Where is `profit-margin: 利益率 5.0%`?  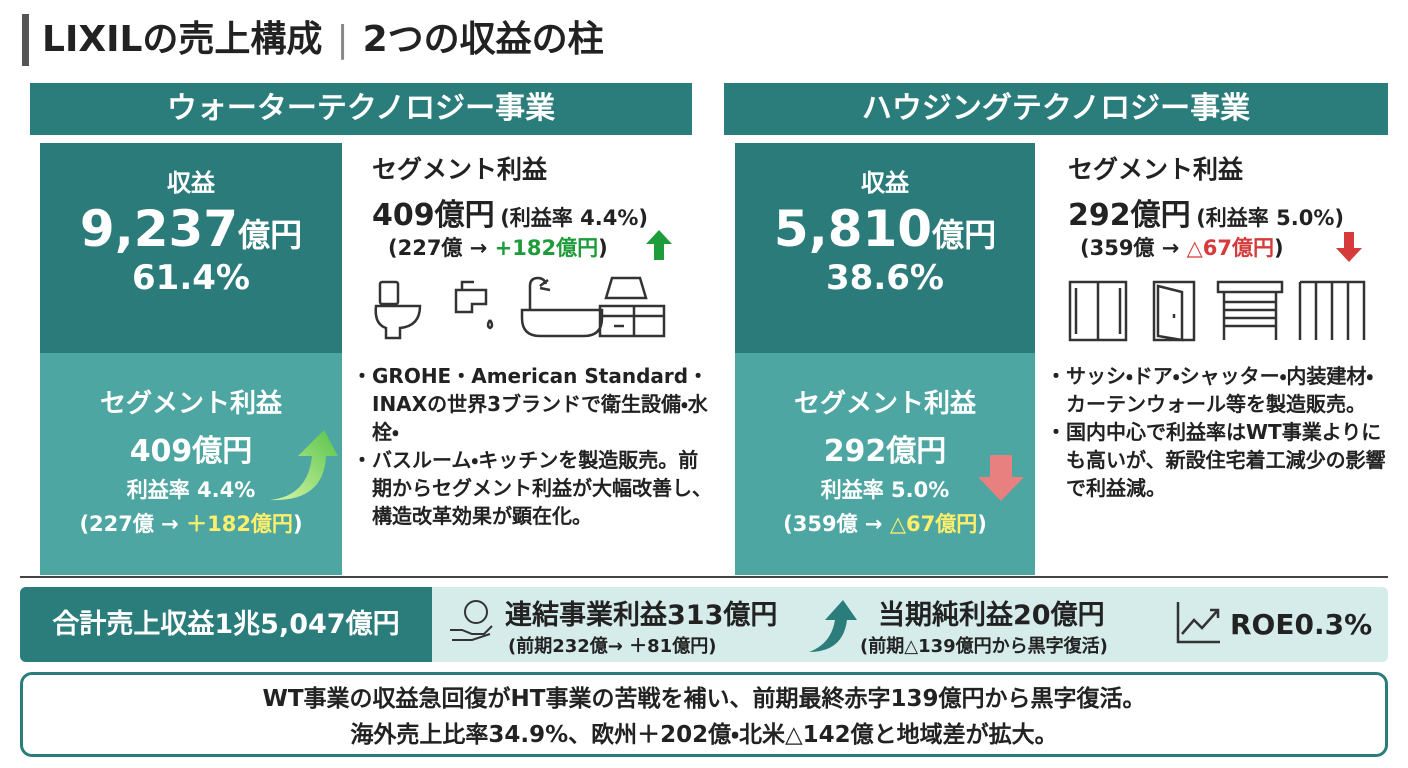
profit-margin: 利益率 5.0% is located at coordinates (885, 490).